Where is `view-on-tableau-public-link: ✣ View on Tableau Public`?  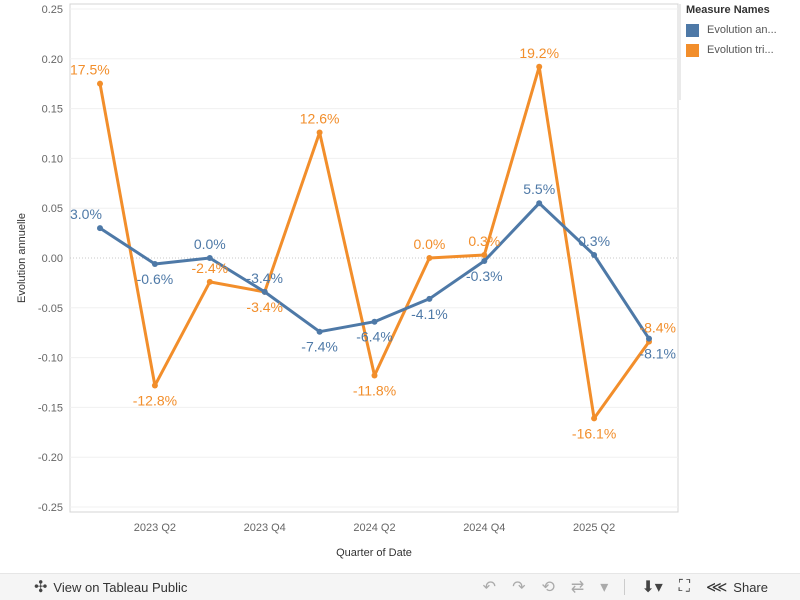
view-on-tableau-public-link: ✣ View on Tableau Public is located at coordinates (110, 587).